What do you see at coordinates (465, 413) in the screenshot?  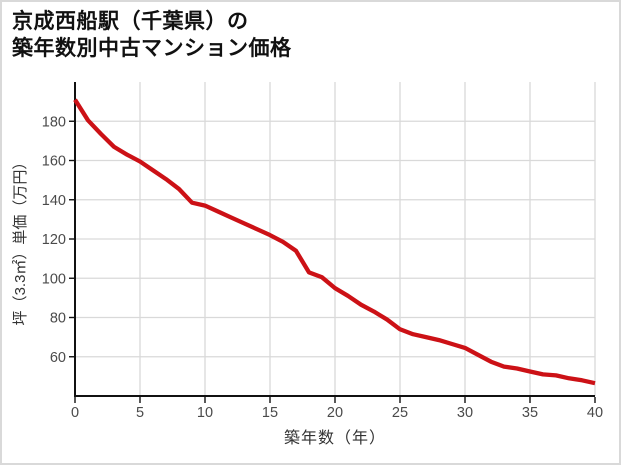 I see `x-tick-label: 30` at bounding box center [465, 413].